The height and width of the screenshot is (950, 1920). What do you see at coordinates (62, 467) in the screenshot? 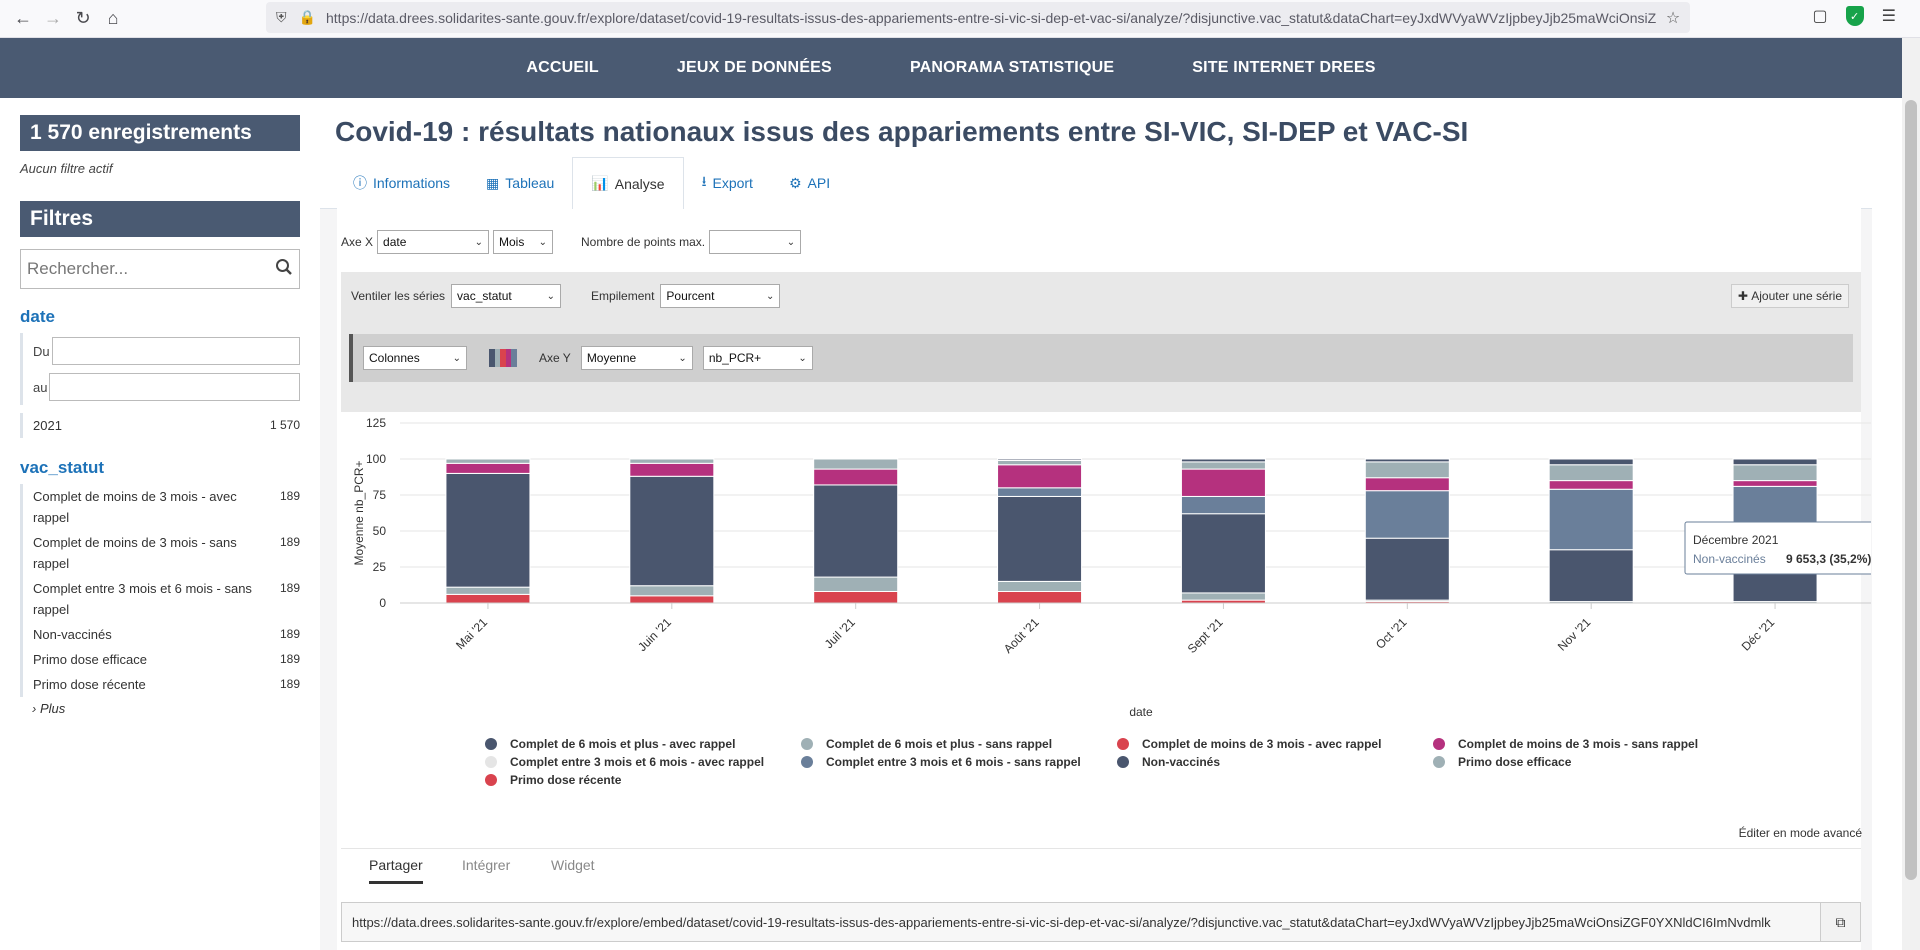
I see `facet-vac-statut-title: vac_statut` at bounding box center [62, 467].